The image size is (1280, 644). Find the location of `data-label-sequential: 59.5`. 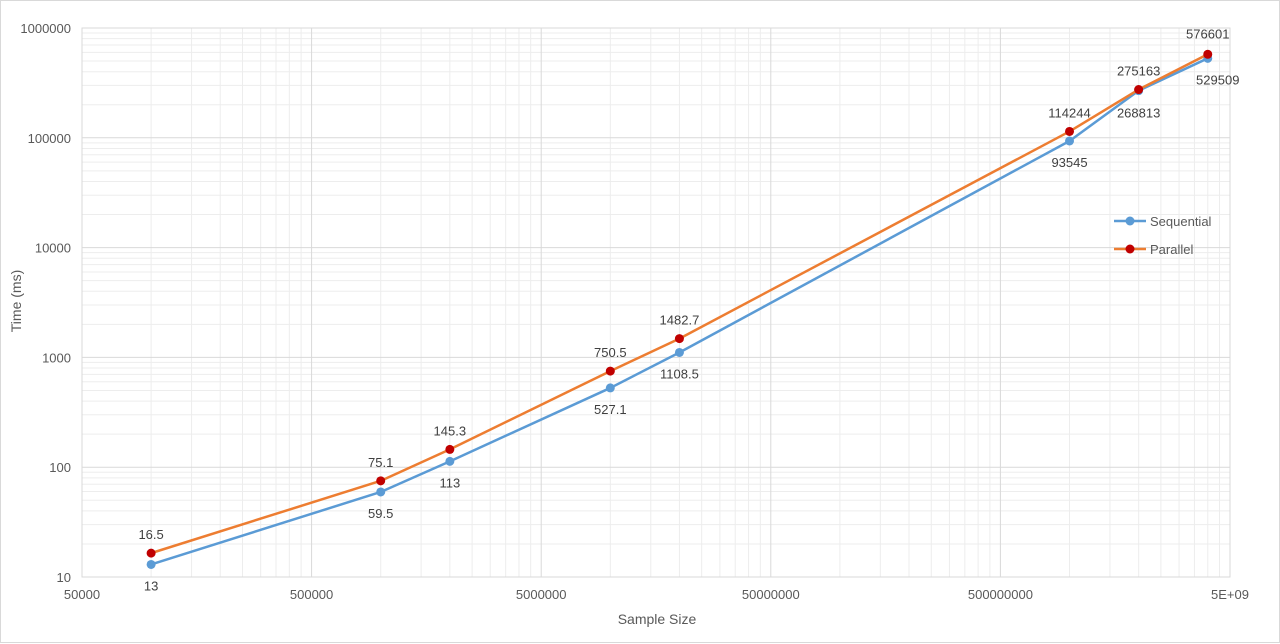

data-label-sequential: 59.5 is located at coordinates (380, 513).